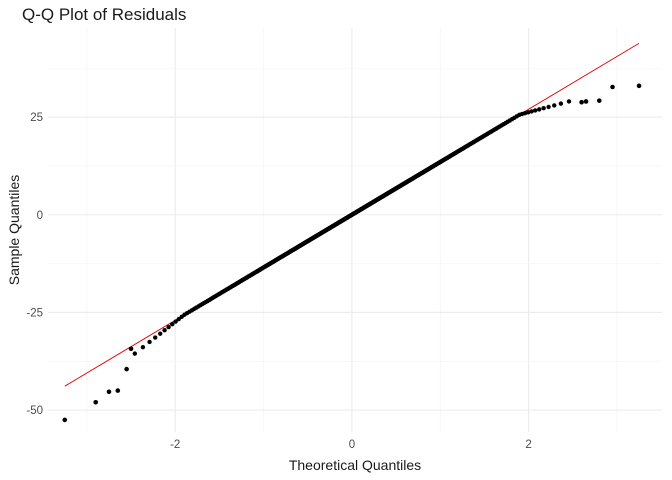 Image resolution: width=672 pixels, height=480 pixels. What do you see at coordinates (14, 230) in the screenshot?
I see `y-axis-title: Sample Quantiles` at bounding box center [14, 230].